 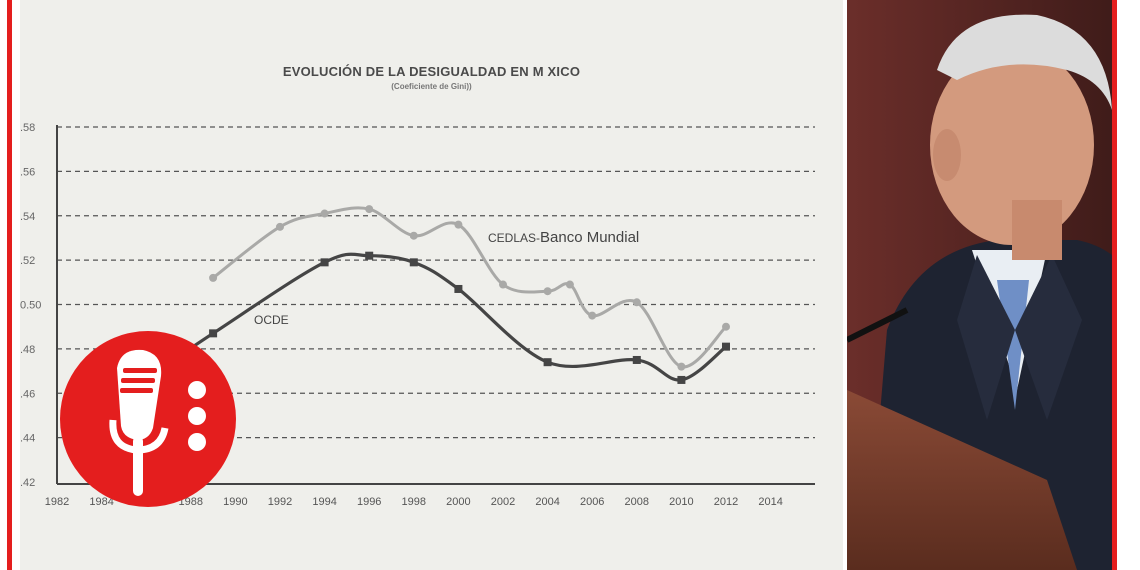 What do you see at coordinates (547, 502) in the screenshot?
I see `x-tick-label: 2004` at bounding box center [547, 502].